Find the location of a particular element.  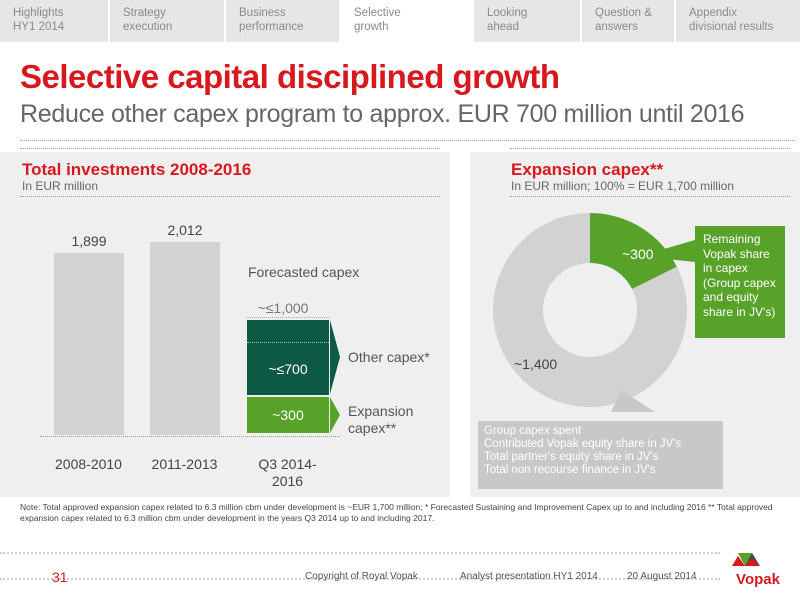

nav-tab-business: Business performance is located at coordinates (283, 21).